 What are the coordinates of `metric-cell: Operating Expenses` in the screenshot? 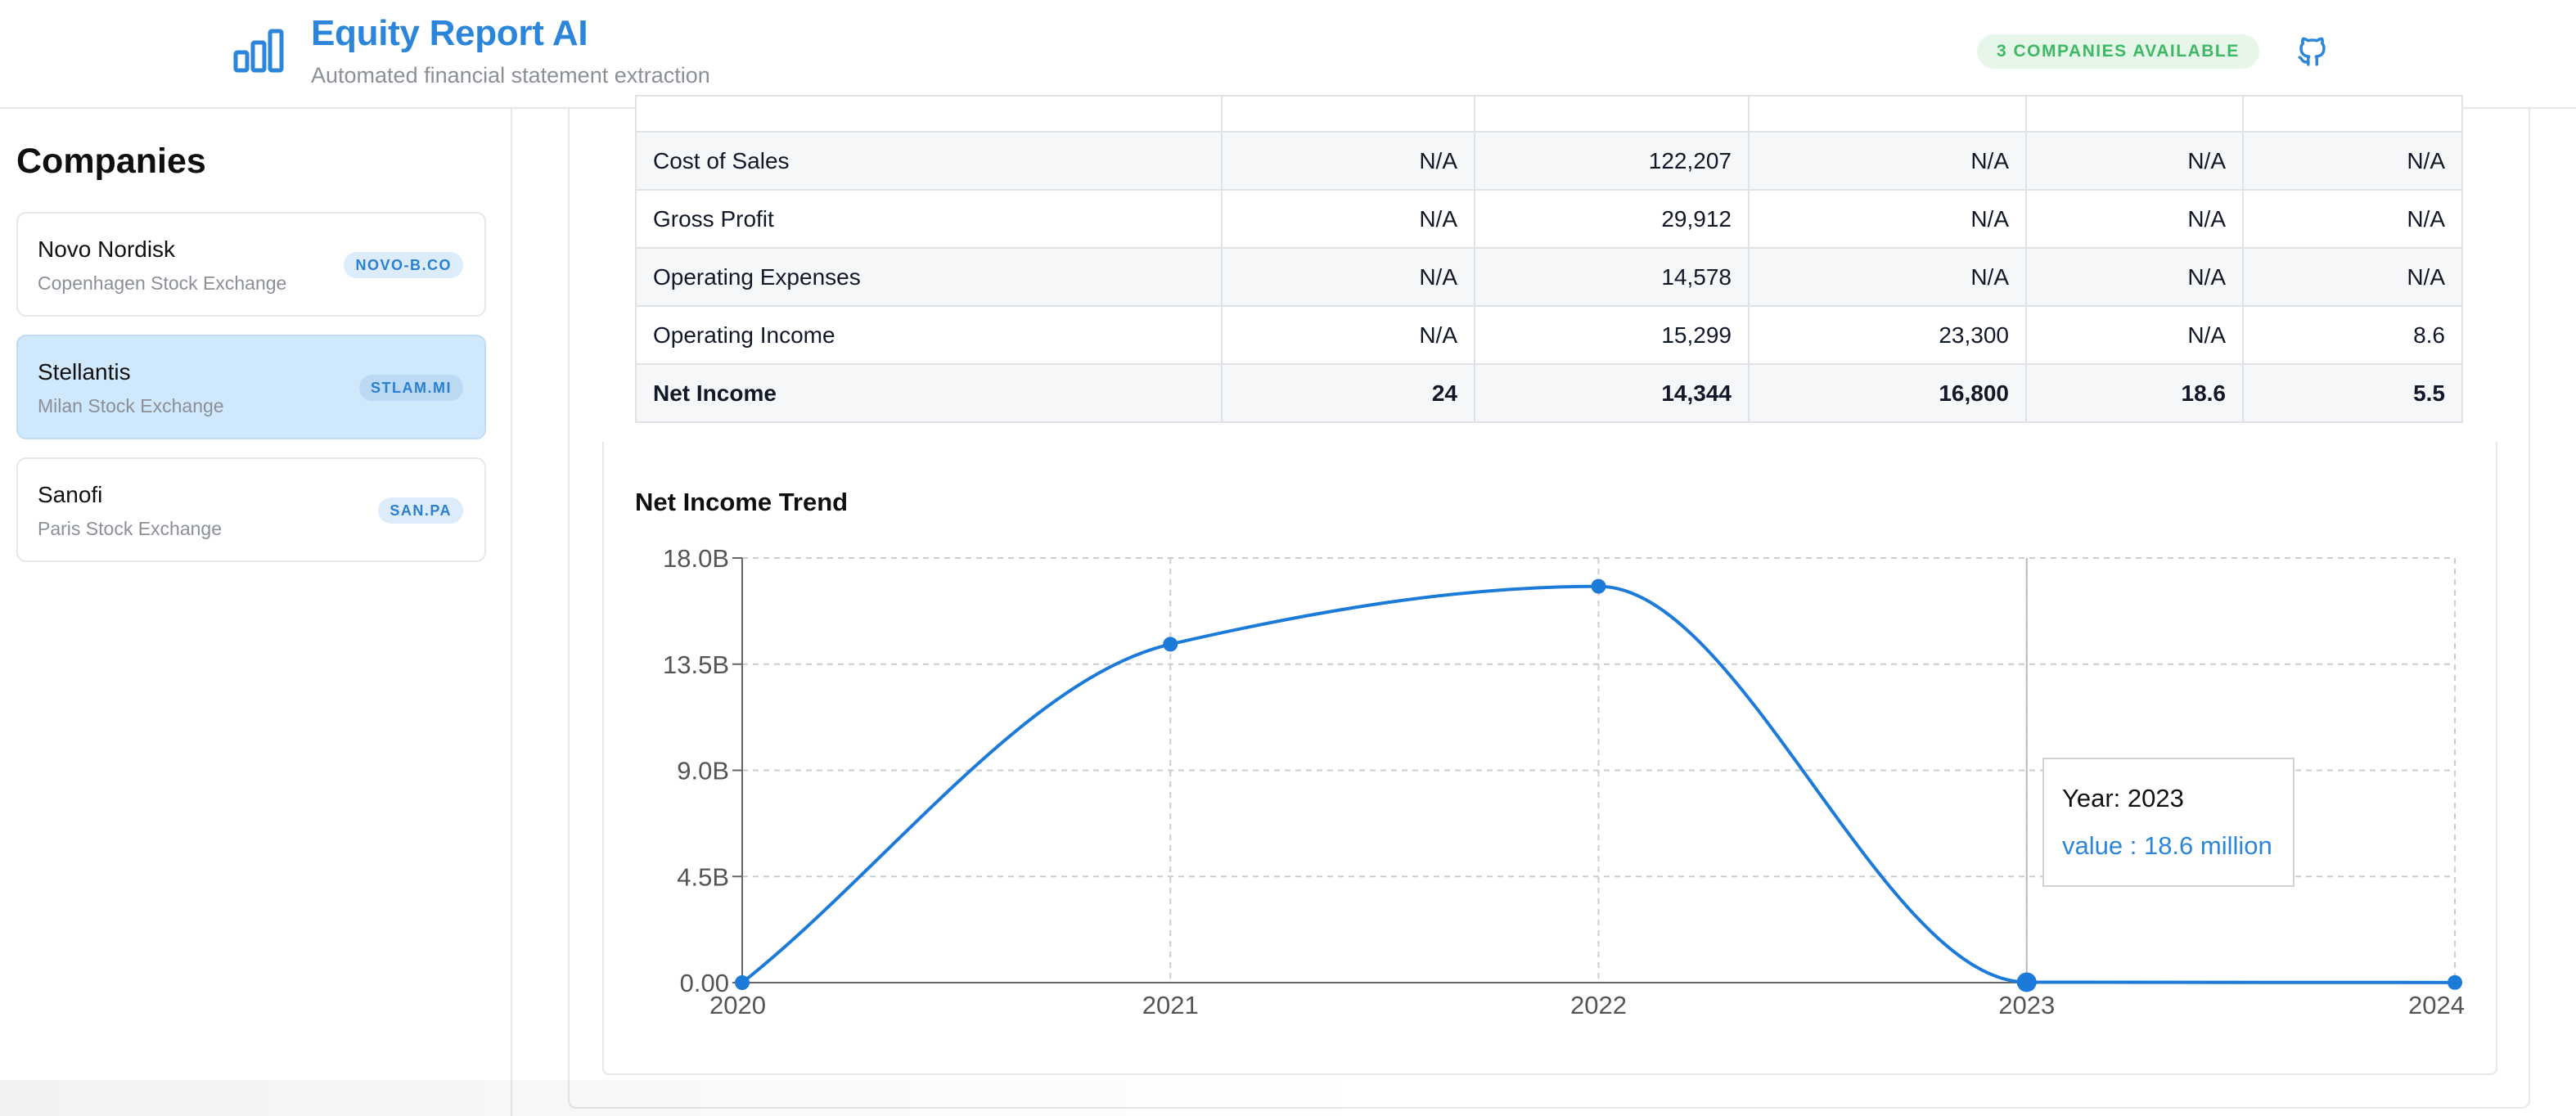 It's located at (929, 277).